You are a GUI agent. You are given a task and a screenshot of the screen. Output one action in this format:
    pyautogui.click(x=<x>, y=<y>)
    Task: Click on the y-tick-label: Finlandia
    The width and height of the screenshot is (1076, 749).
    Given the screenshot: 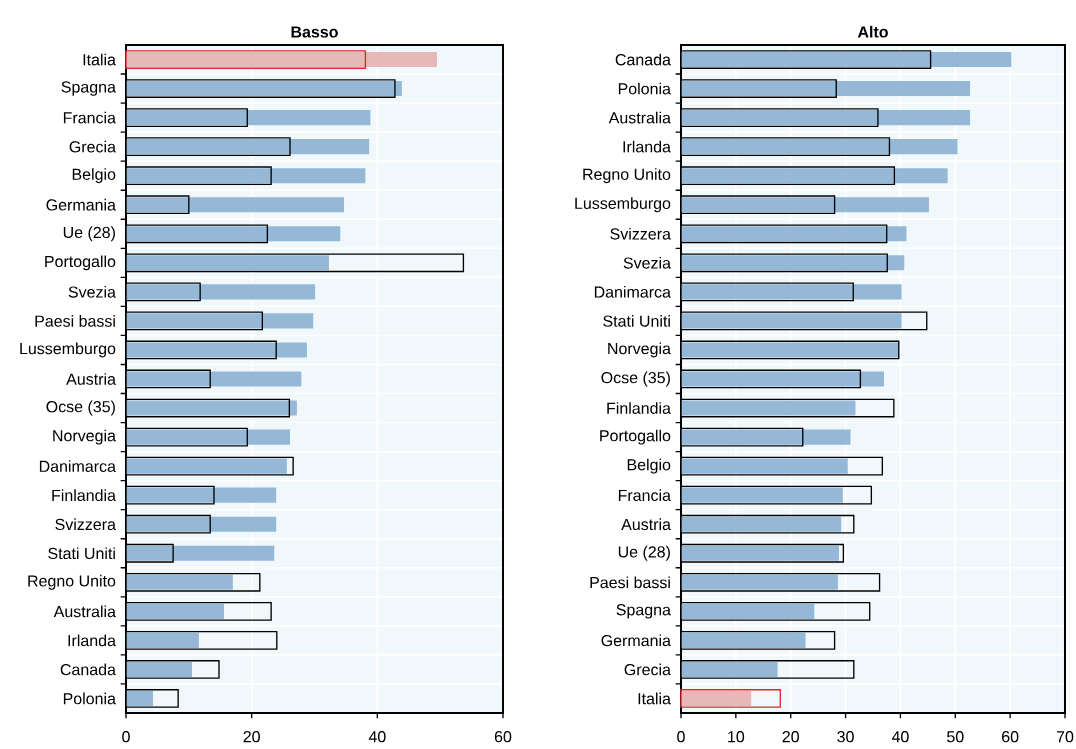 What is the action you would take?
    pyautogui.click(x=84, y=495)
    